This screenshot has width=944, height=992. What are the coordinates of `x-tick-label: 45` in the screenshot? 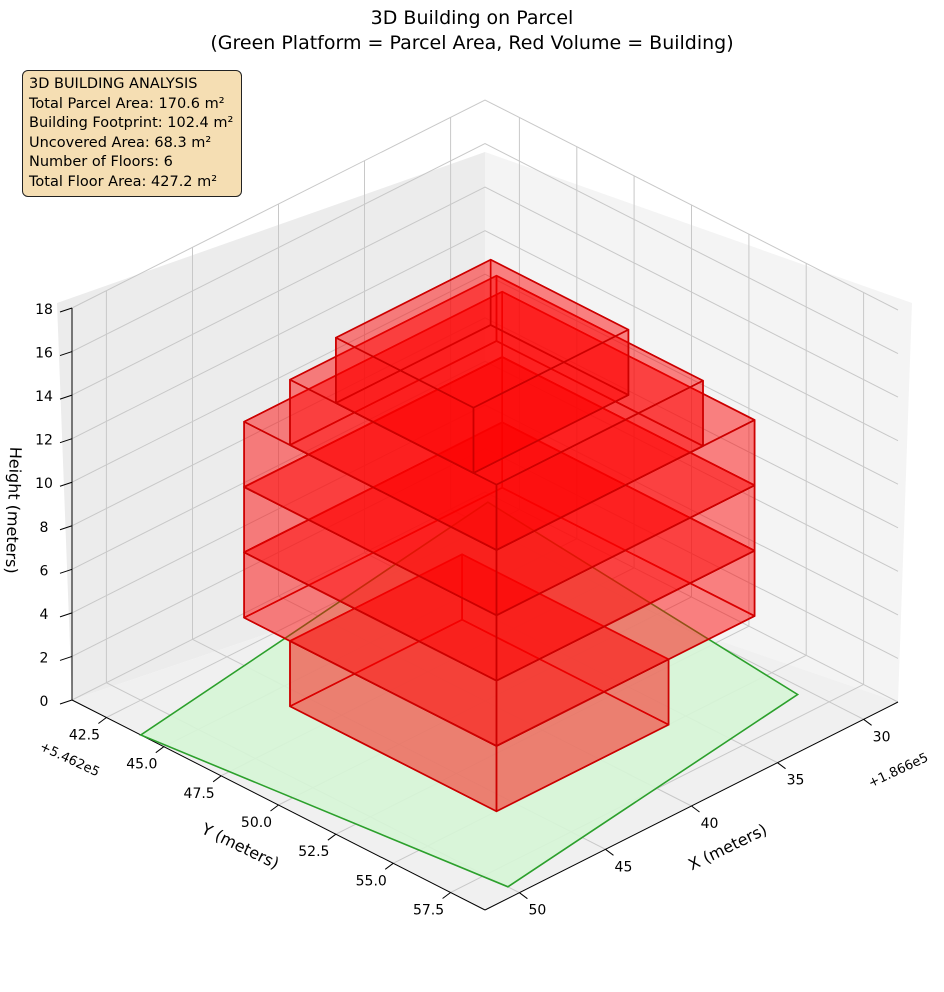 It's located at (624, 867).